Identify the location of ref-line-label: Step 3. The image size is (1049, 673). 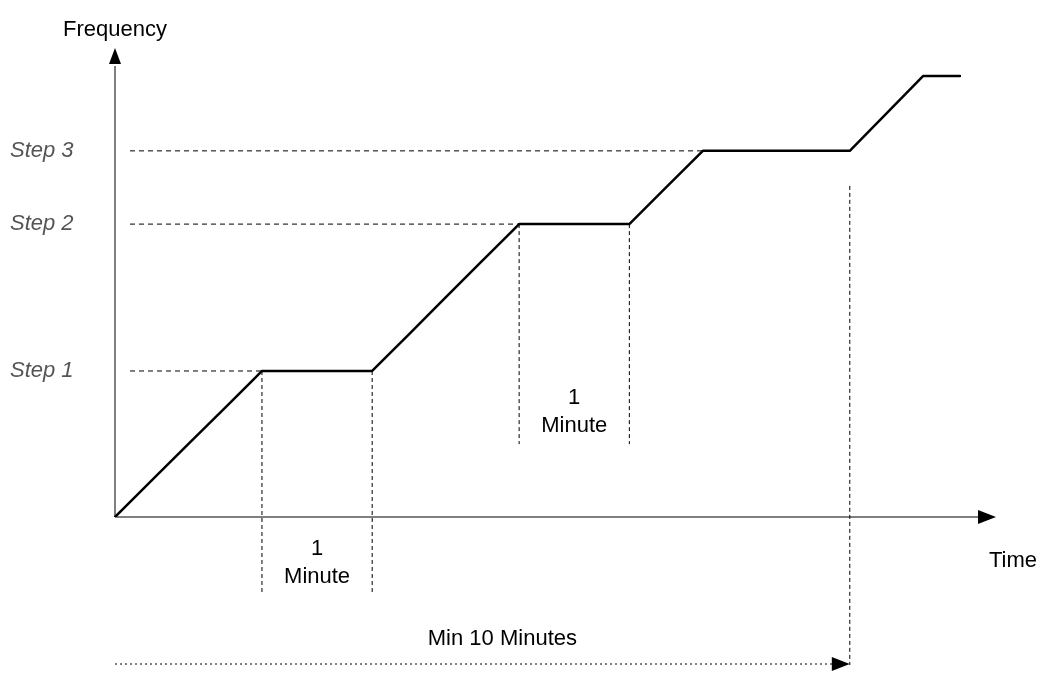
(42, 149).